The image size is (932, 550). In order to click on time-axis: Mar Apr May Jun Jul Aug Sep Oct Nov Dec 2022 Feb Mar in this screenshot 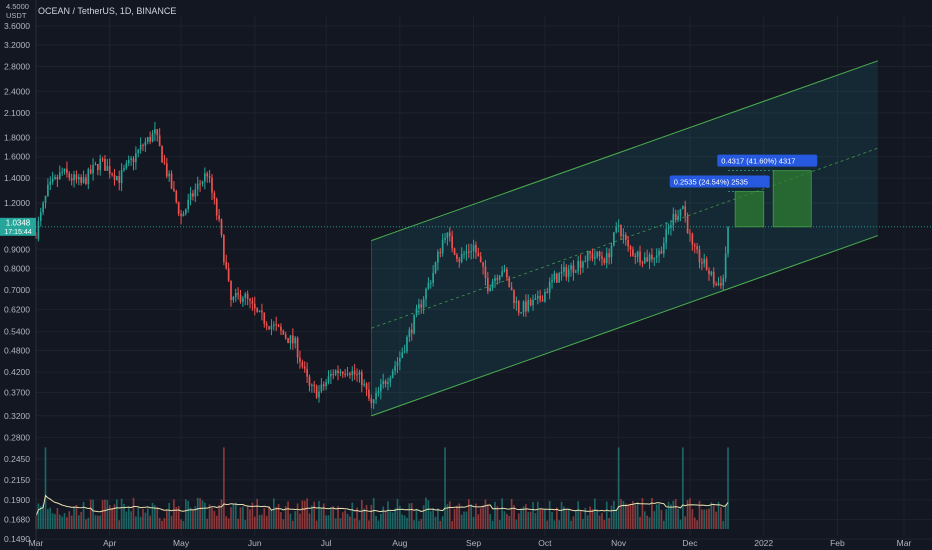, I will do `click(470, 543)`.